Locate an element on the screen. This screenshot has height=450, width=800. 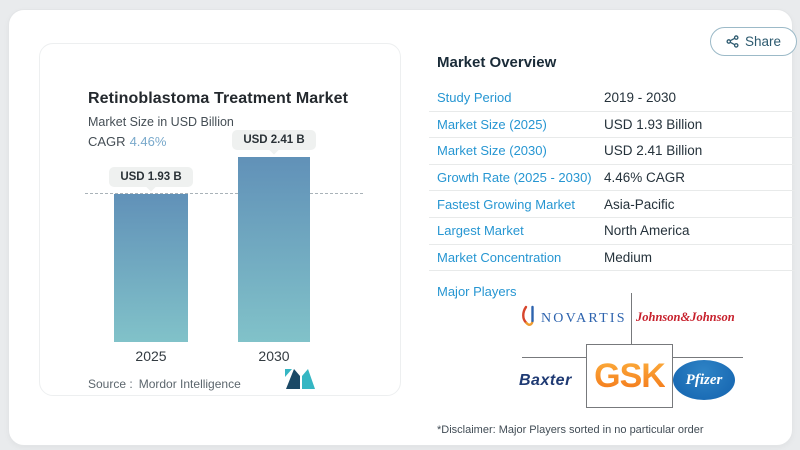
gsk-logo: GSK is located at coordinates (629, 376).